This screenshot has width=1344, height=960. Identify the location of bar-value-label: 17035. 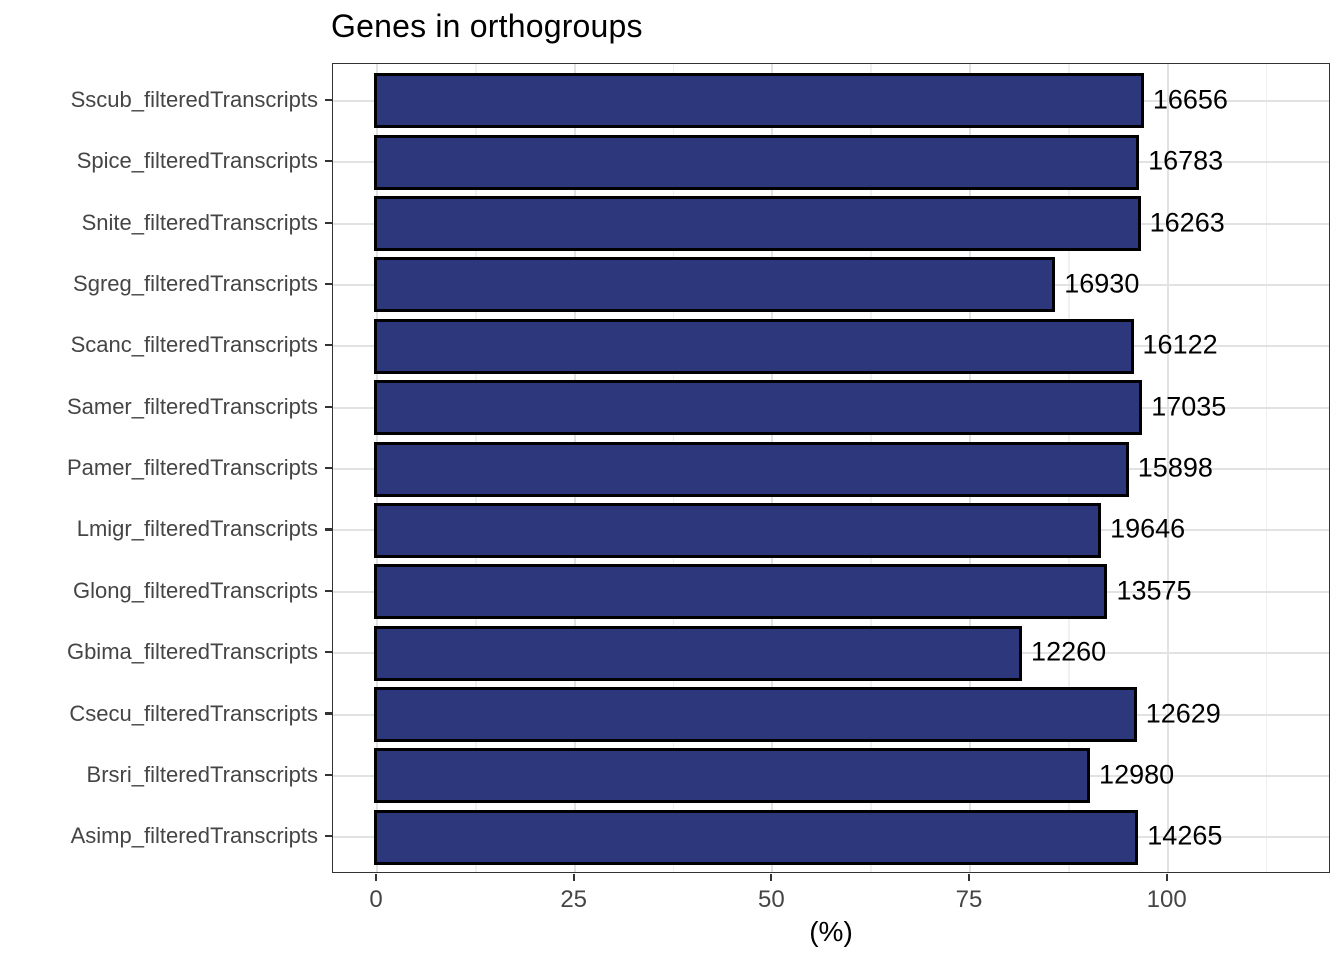
(1189, 406).